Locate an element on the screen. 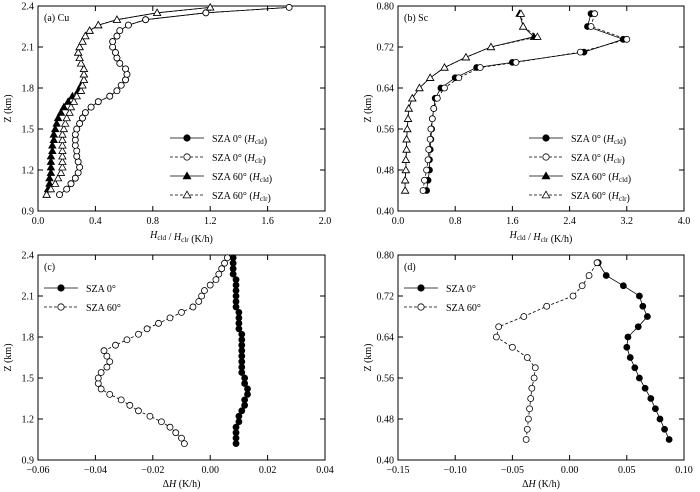 The width and height of the screenshot is (700, 492). legend: SZA 0° SZA 60° is located at coordinates (82, 299).